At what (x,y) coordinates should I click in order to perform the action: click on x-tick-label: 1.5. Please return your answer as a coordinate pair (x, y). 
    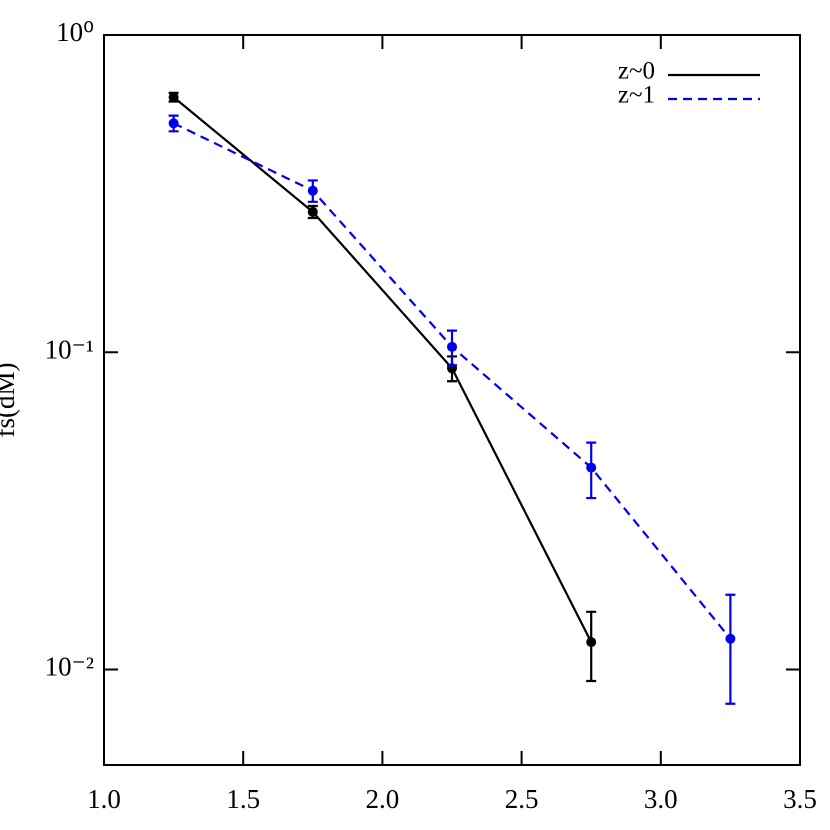
    Looking at the image, I should click on (243, 799).